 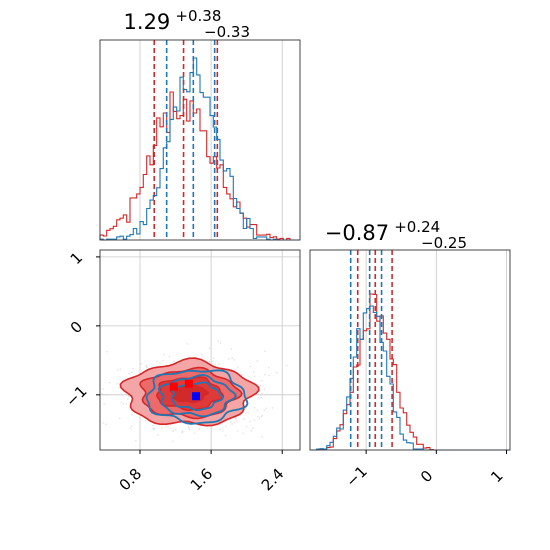 I want to click on x-tick-label-p0: 1.6, so click(x=202, y=480).